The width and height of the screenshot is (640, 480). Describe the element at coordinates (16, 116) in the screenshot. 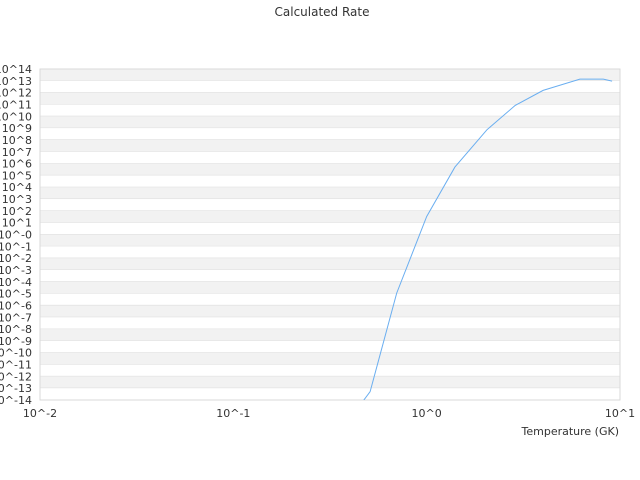

I see `y-tick-label: 10^10` at that location.